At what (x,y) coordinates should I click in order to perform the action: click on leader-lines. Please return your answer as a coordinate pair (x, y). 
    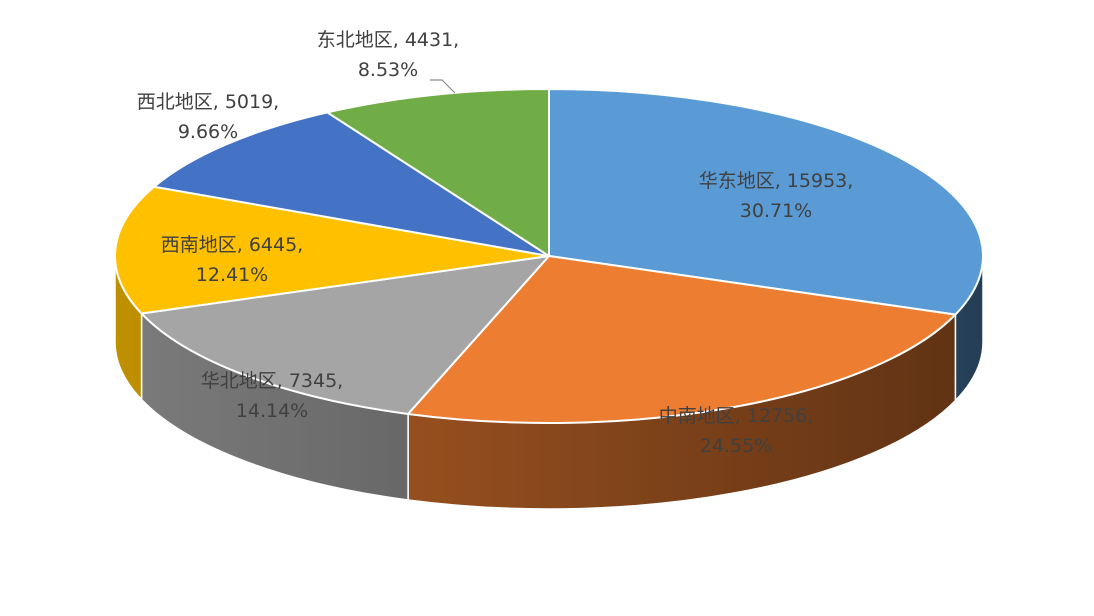
    Looking at the image, I should click on (443, 86).